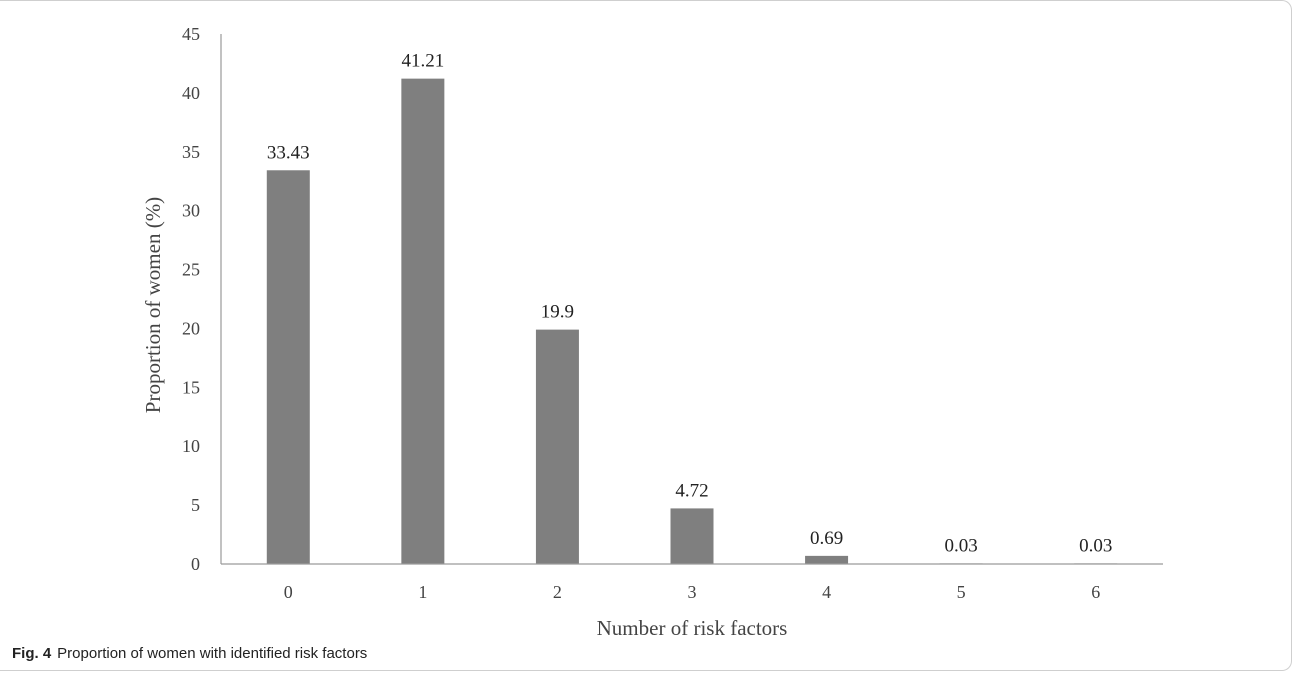 The image size is (1295, 674). What do you see at coordinates (691, 490) in the screenshot?
I see `data-label: 4.72` at bounding box center [691, 490].